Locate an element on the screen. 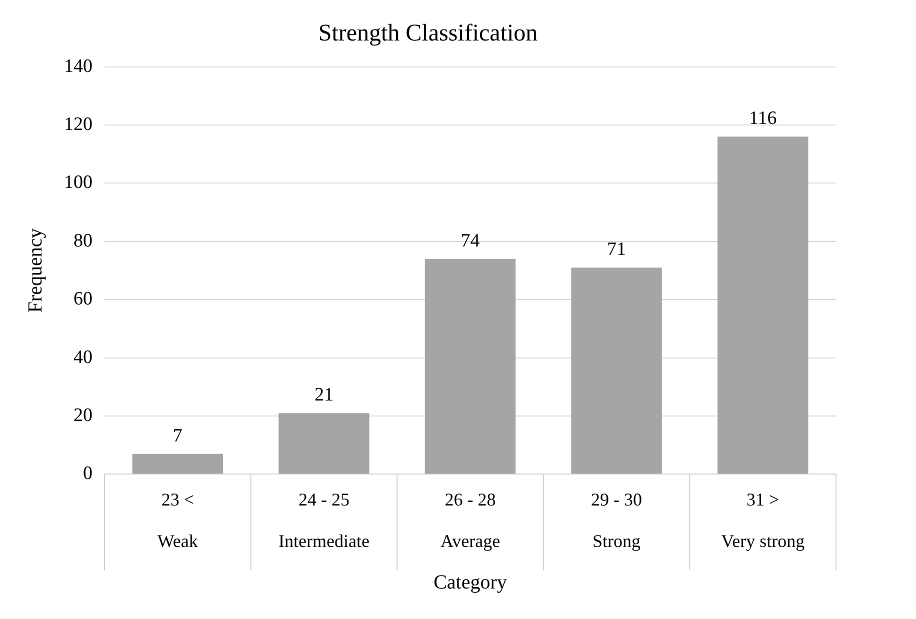 This screenshot has width=916, height=619. y-axis-title: Frequency is located at coordinates (35, 270).